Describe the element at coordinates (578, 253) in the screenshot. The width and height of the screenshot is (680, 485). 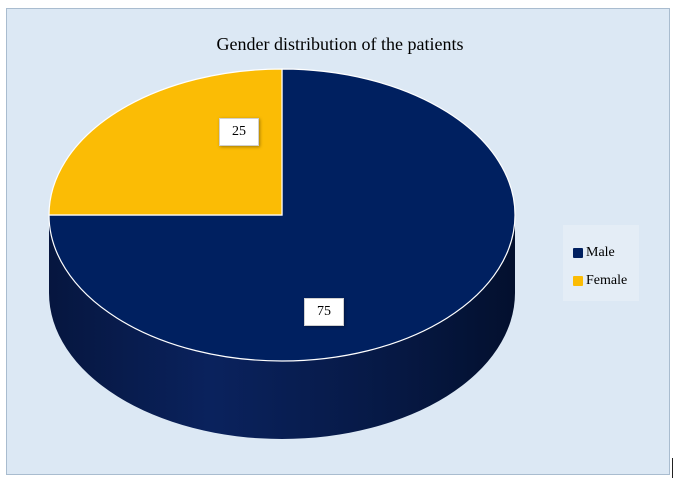
I see `legend-swatch-male` at that location.